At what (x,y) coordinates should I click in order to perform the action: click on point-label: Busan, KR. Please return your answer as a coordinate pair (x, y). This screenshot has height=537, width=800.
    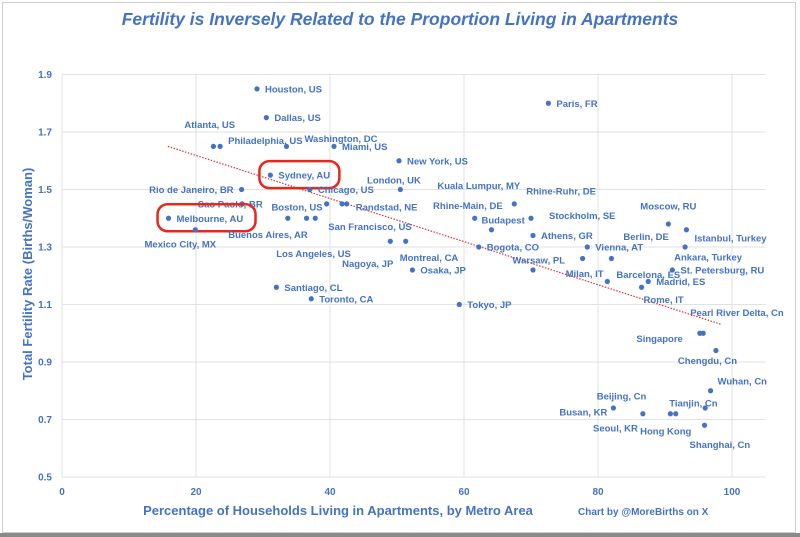
    Looking at the image, I should click on (583, 413).